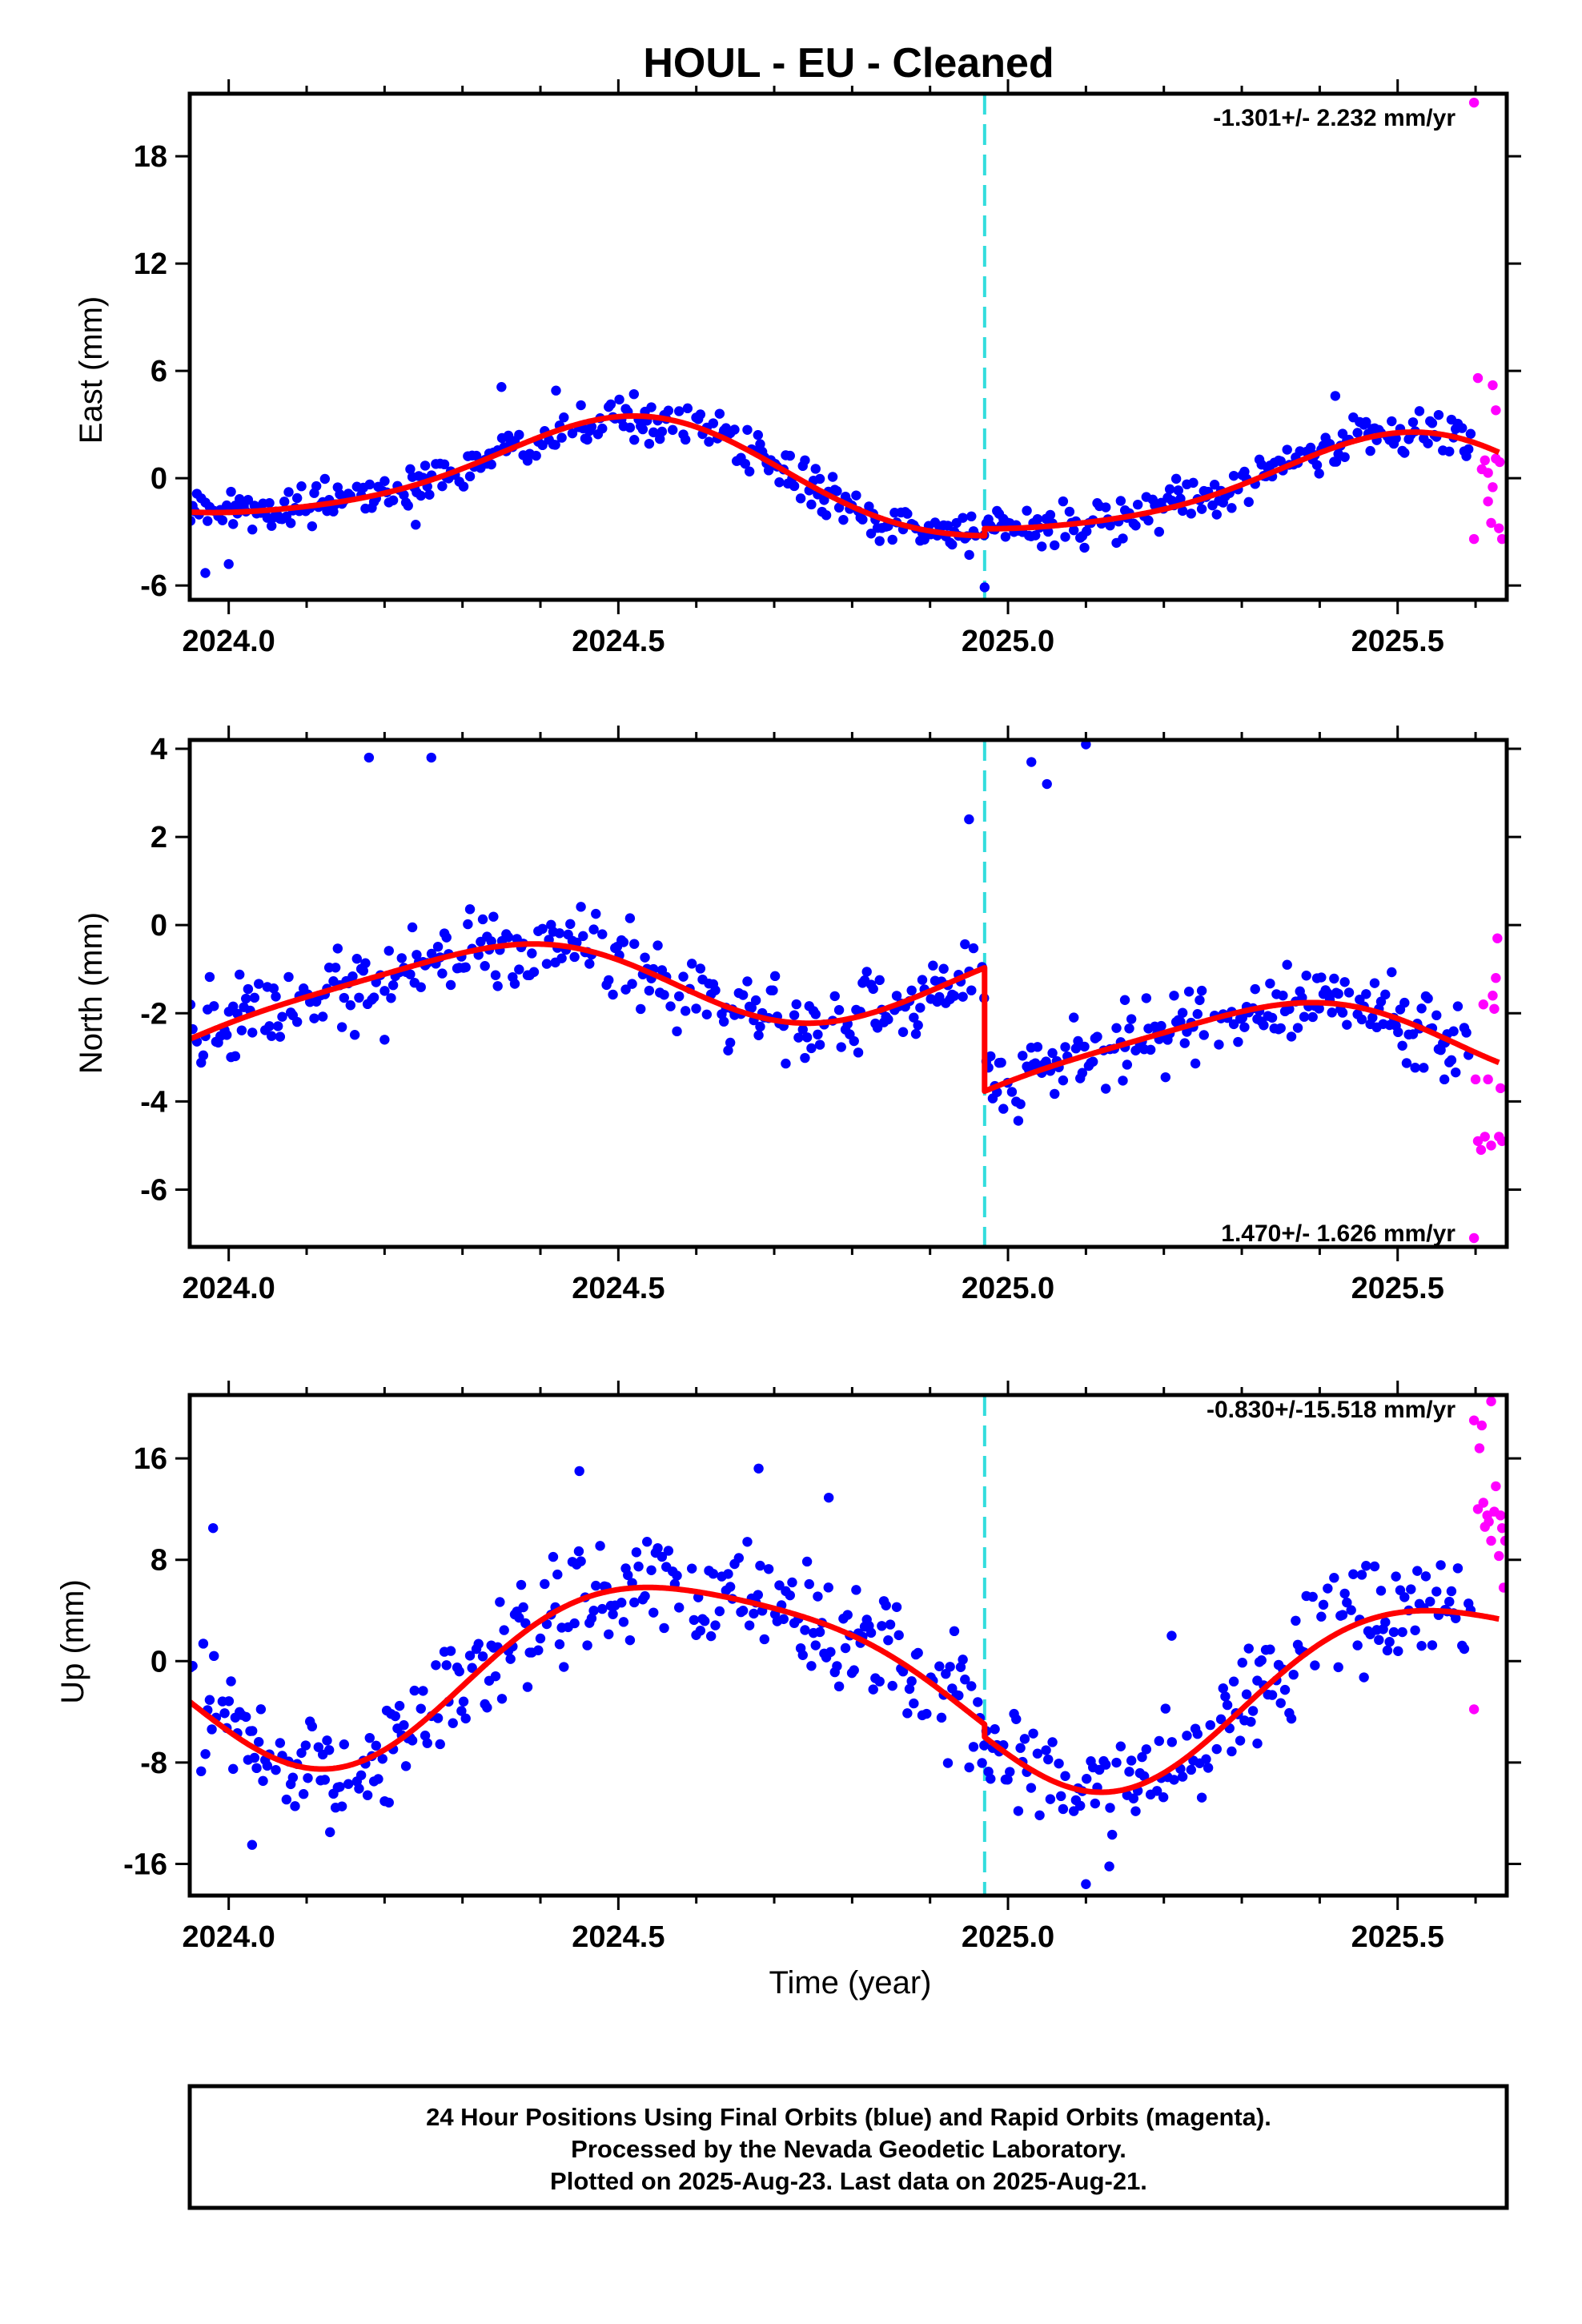 This screenshot has width=1582, height=2324. What do you see at coordinates (159, 926) in the screenshot?
I see `north-y-tick-label: 0` at bounding box center [159, 926].